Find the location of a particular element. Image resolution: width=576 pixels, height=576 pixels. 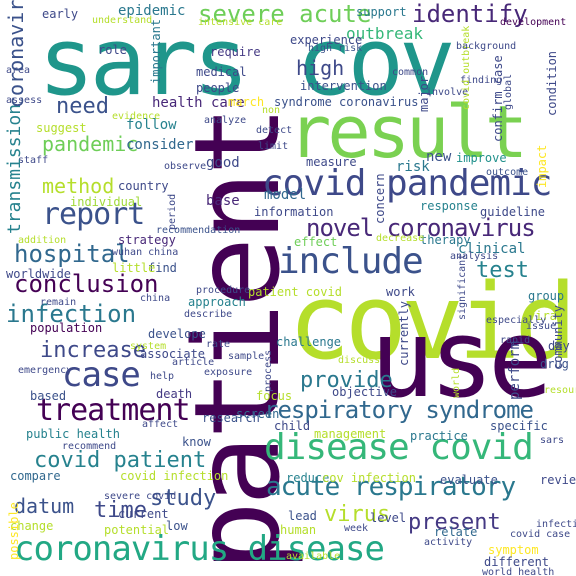

word: people is located at coordinates (218, 88).